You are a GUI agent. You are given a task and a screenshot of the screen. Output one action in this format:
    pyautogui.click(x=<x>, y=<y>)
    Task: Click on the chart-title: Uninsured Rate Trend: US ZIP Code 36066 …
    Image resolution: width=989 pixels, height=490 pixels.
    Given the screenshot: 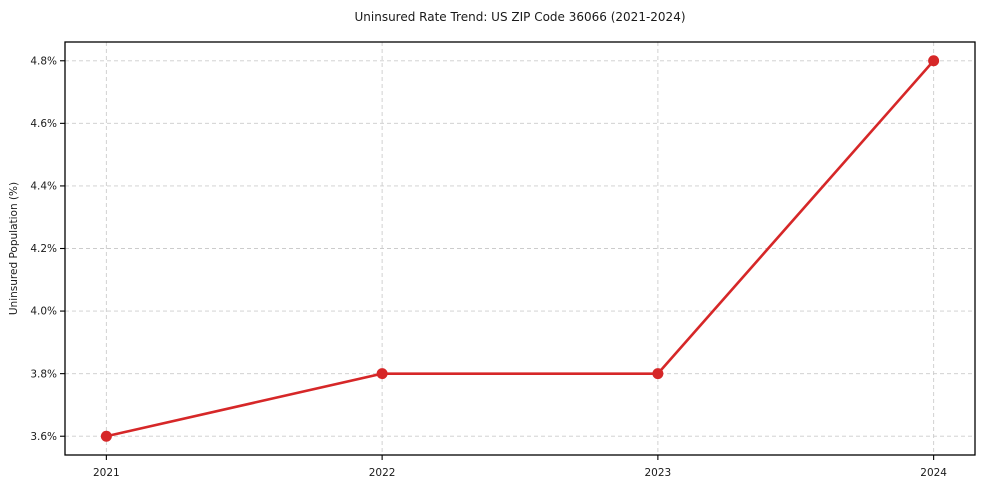 What is the action you would take?
    pyautogui.click(x=519, y=17)
    